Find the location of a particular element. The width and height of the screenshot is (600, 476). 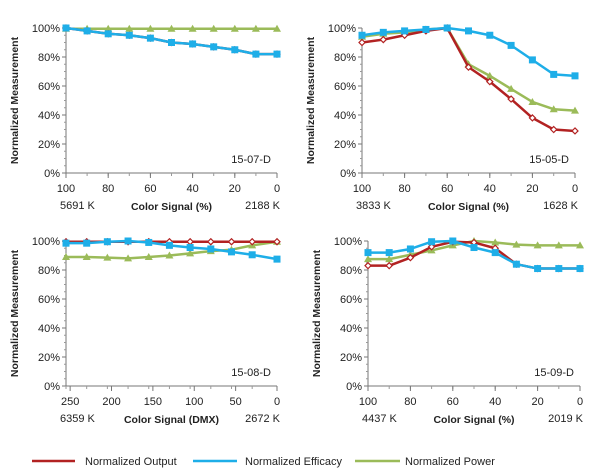

x-axis-title: Color Signal (%) is located at coordinates (171, 207).